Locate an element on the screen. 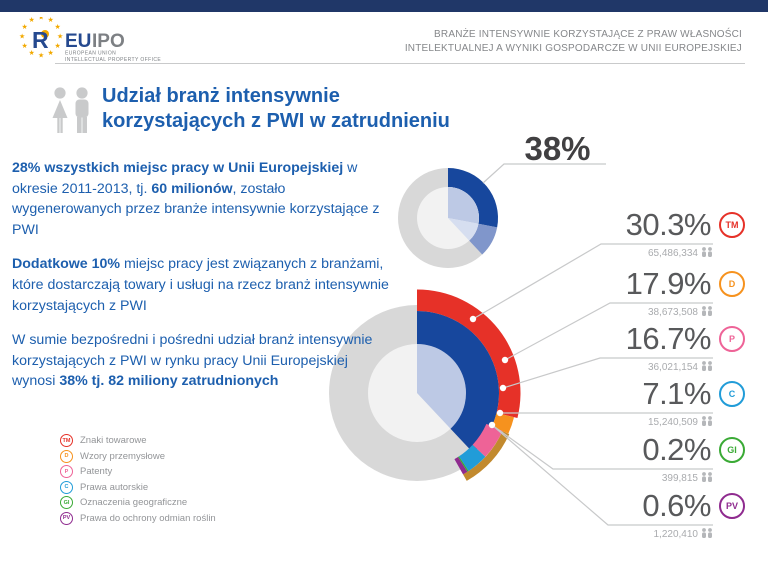 The image size is (768, 576). total-inner-wedge-direct is located at coordinates (463, 205).